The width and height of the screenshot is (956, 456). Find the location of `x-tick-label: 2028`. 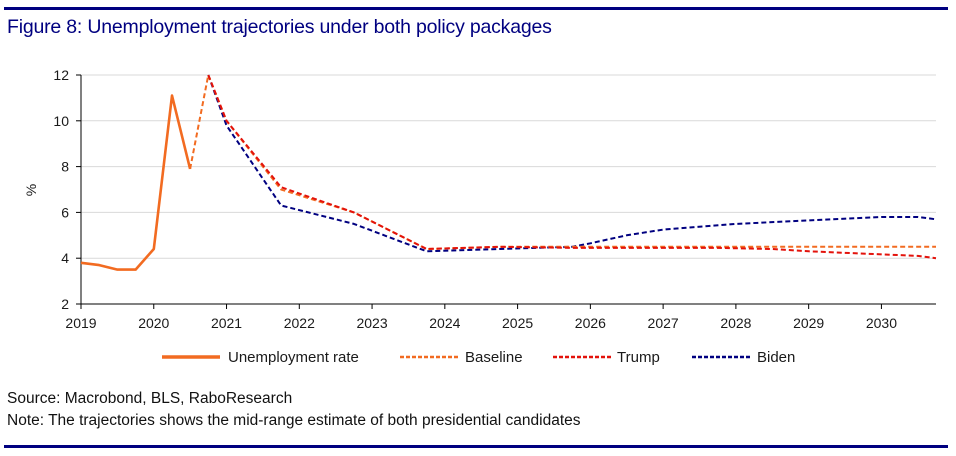

x-tick-label: 2028 is located at coordinates (735, 323).